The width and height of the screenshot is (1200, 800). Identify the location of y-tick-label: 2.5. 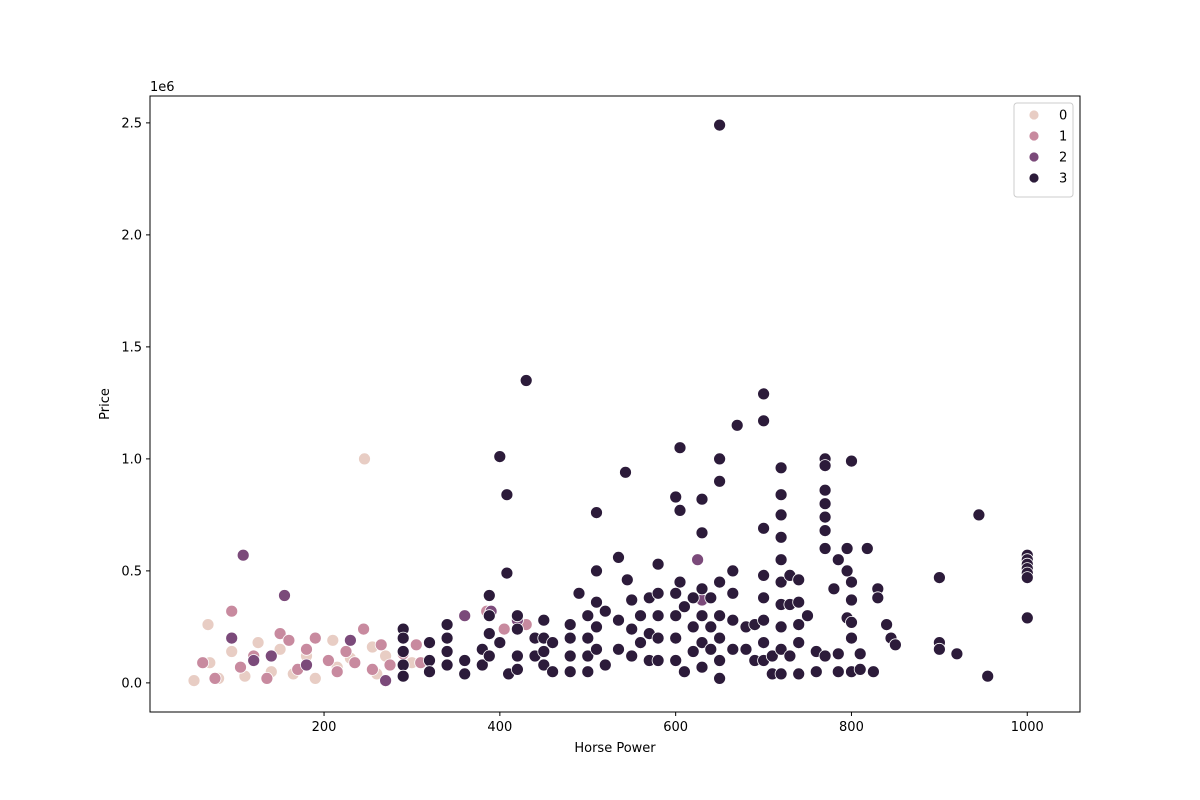
(131, 123).